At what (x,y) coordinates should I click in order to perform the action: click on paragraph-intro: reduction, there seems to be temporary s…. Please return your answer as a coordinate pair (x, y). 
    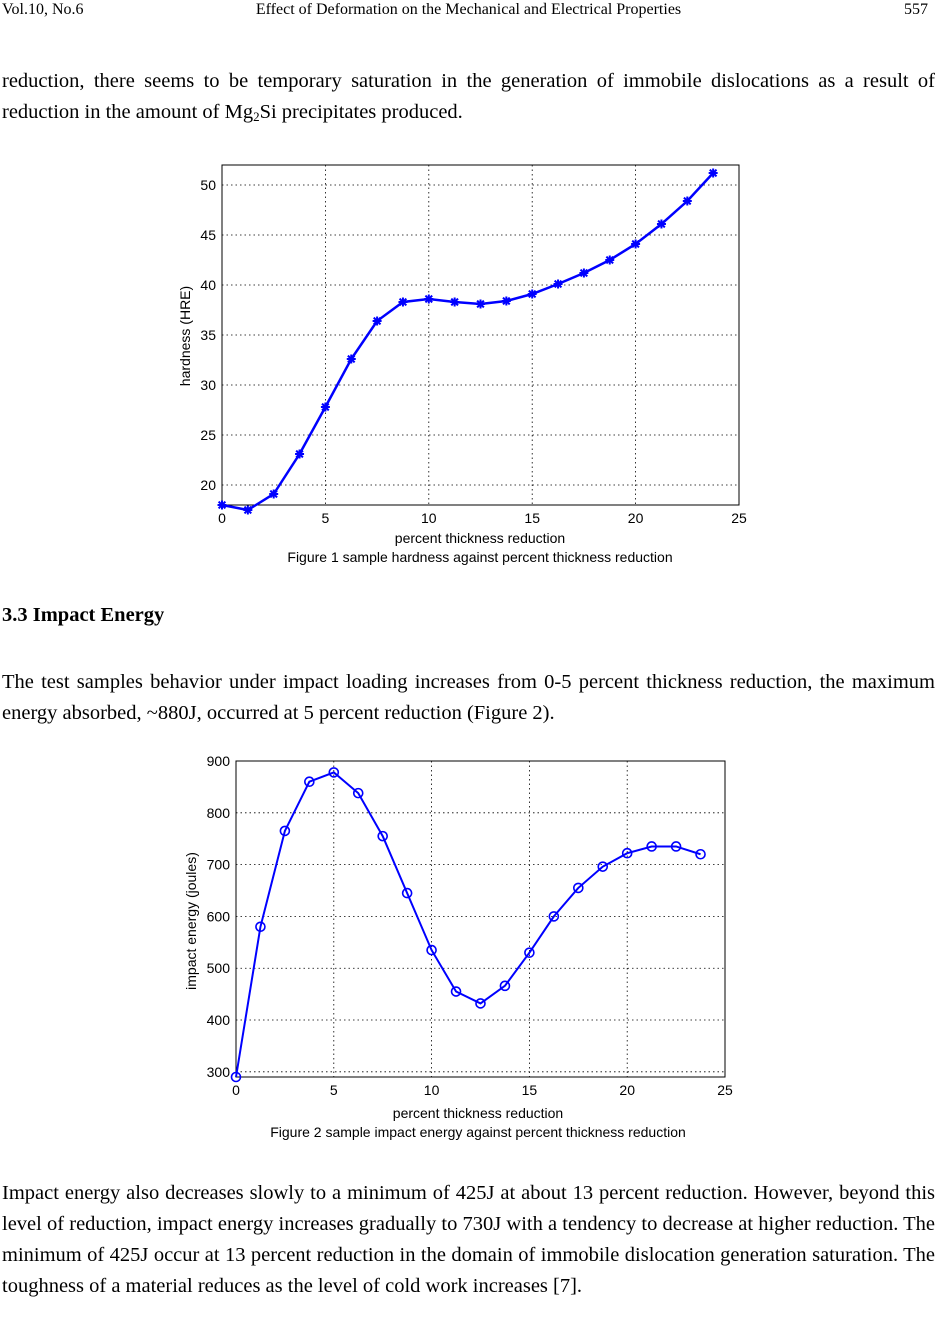
    Looking at the image, I should click on (468, 99).